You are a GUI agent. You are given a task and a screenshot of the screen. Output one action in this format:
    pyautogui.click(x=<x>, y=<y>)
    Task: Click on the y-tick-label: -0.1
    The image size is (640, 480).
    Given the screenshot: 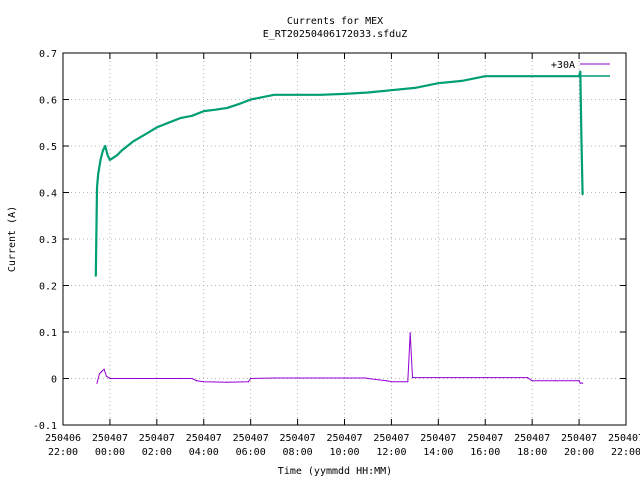 What is the action you would take?
    pyautogui.click(x=45, y=426)
    